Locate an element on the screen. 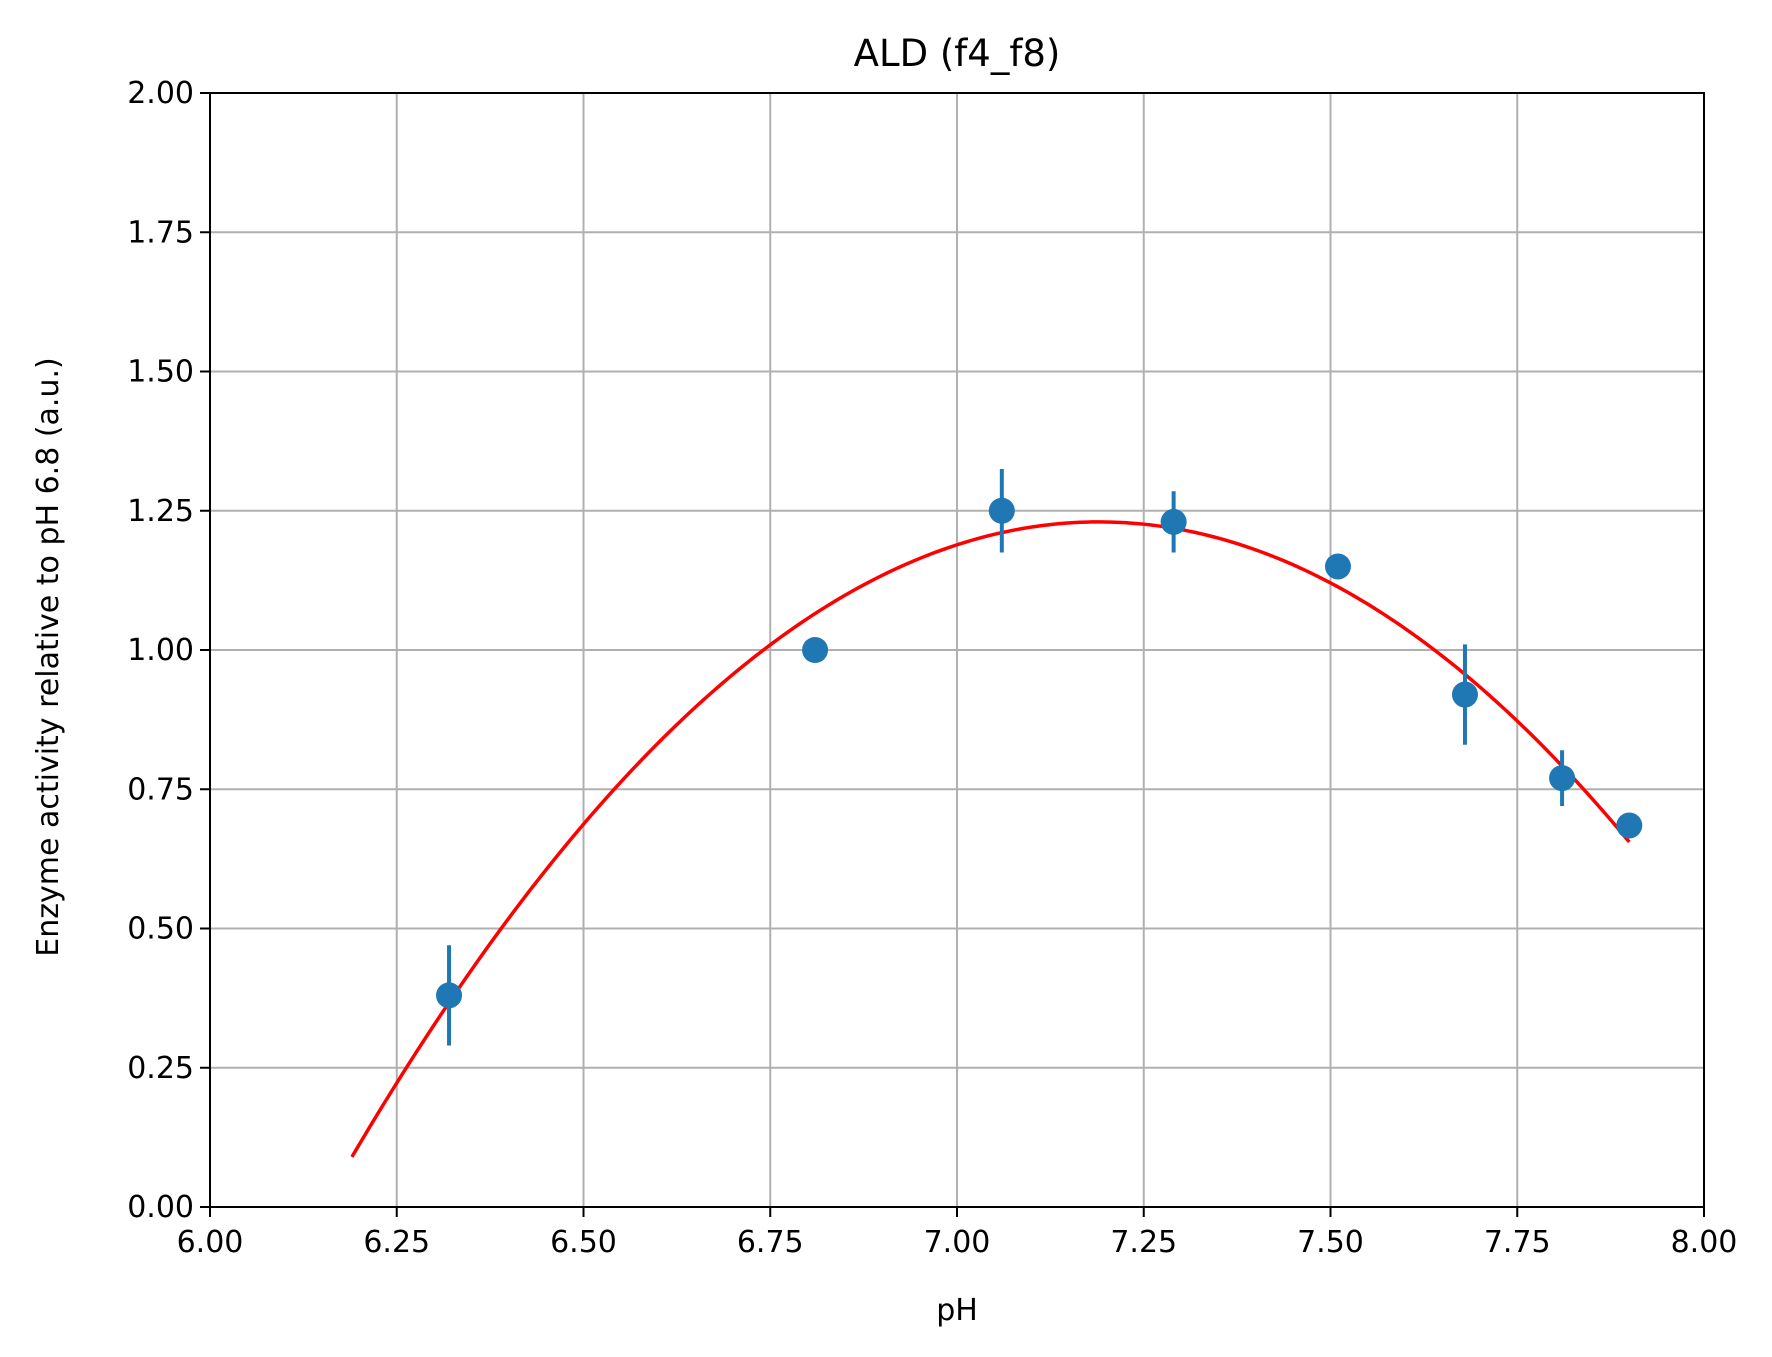 The width and height of the screenshot is (1772, 1357). x-tick-label: 7.25 is located at coordinates (1143, 1242).